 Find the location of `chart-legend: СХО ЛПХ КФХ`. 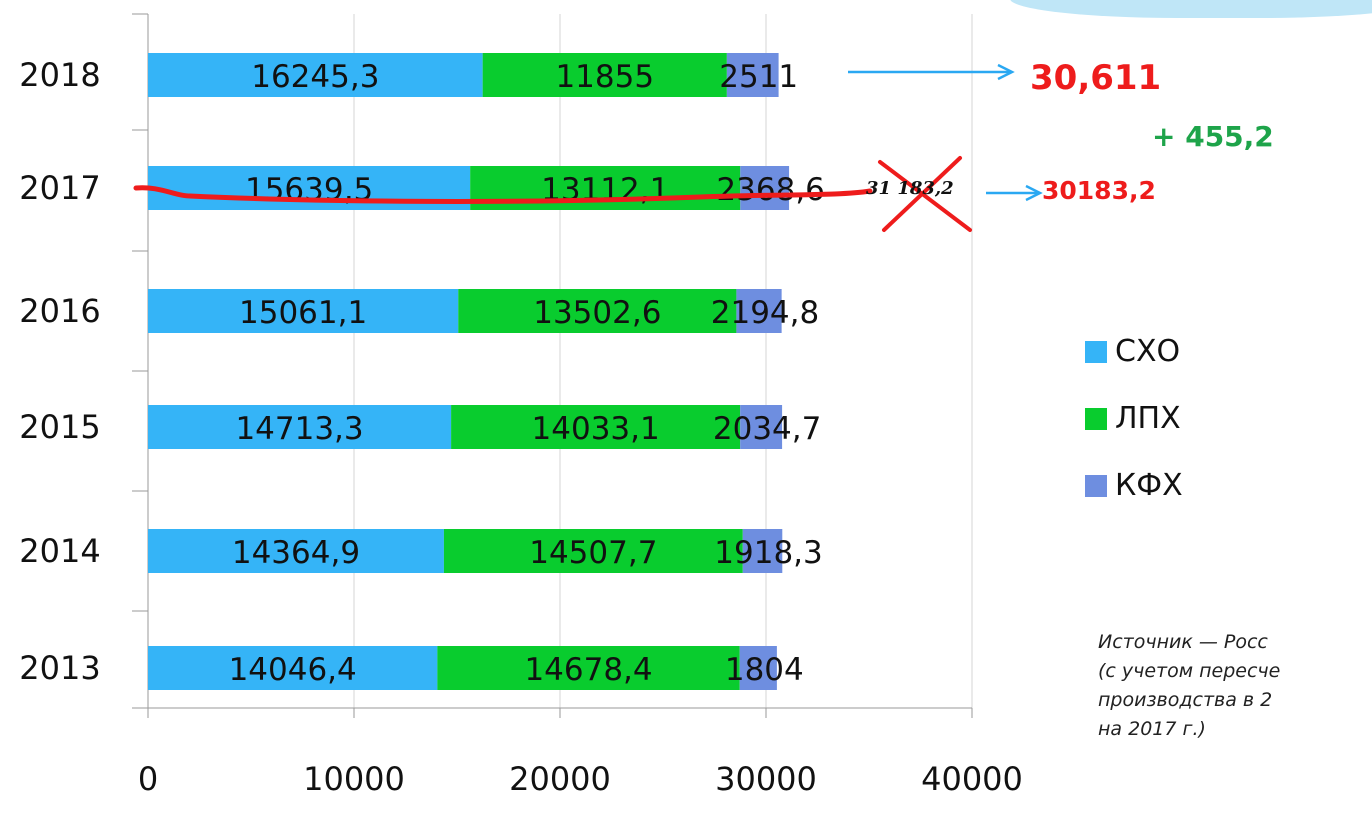

chart-legend: СХО ЛПХ КФХ is located at coordinates (1134, 418).